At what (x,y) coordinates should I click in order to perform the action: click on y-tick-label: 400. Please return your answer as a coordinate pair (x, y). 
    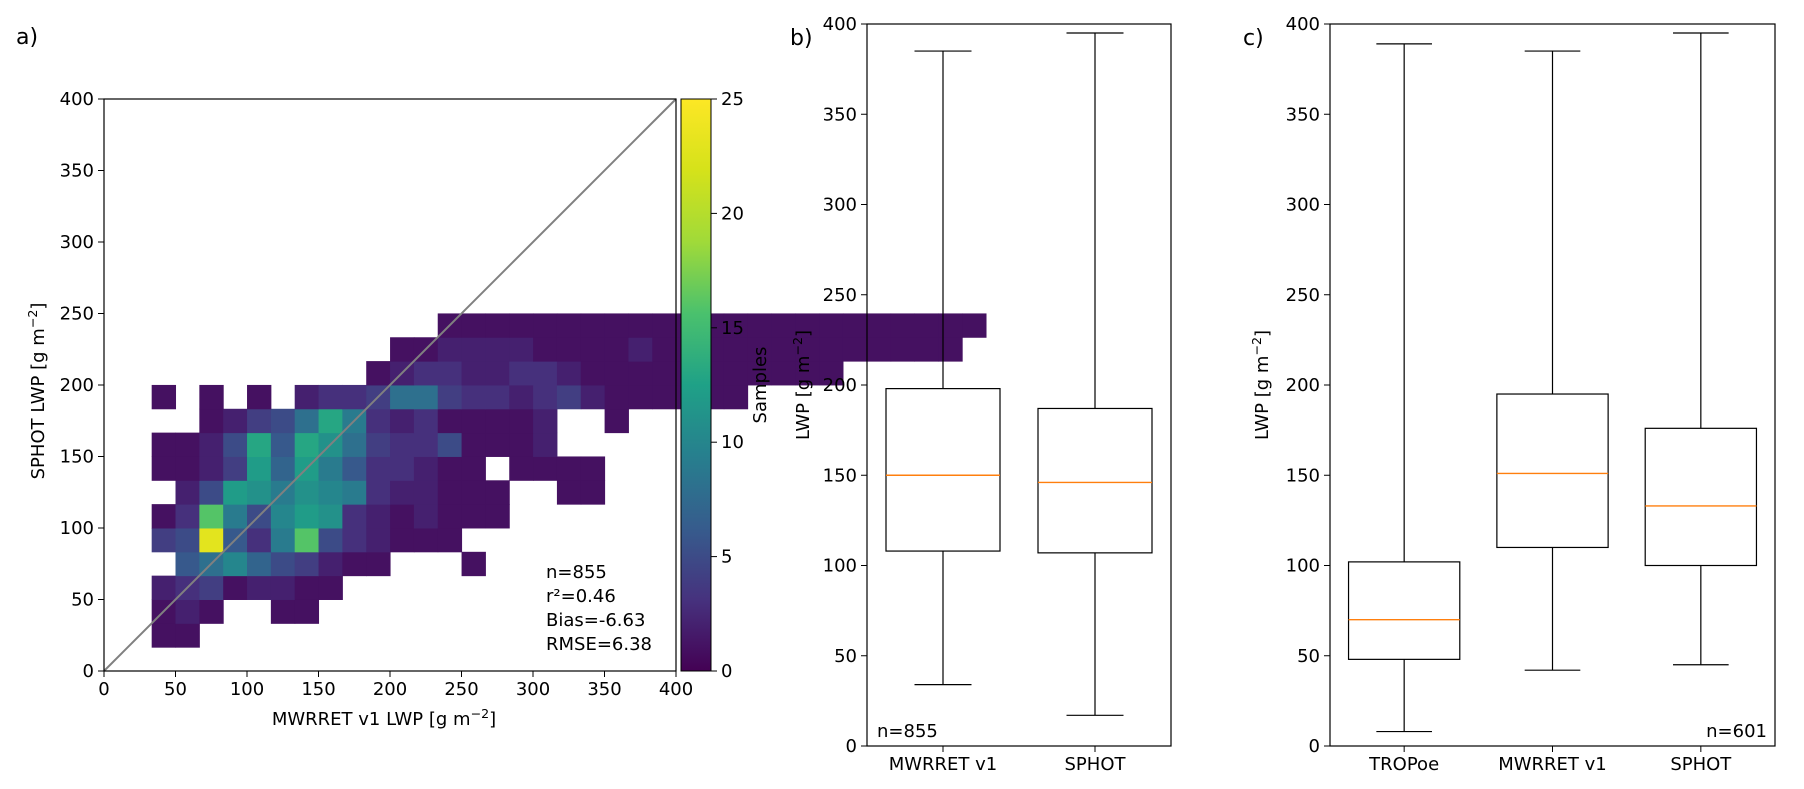
    Looking at the image, I should click on (1303, 24).